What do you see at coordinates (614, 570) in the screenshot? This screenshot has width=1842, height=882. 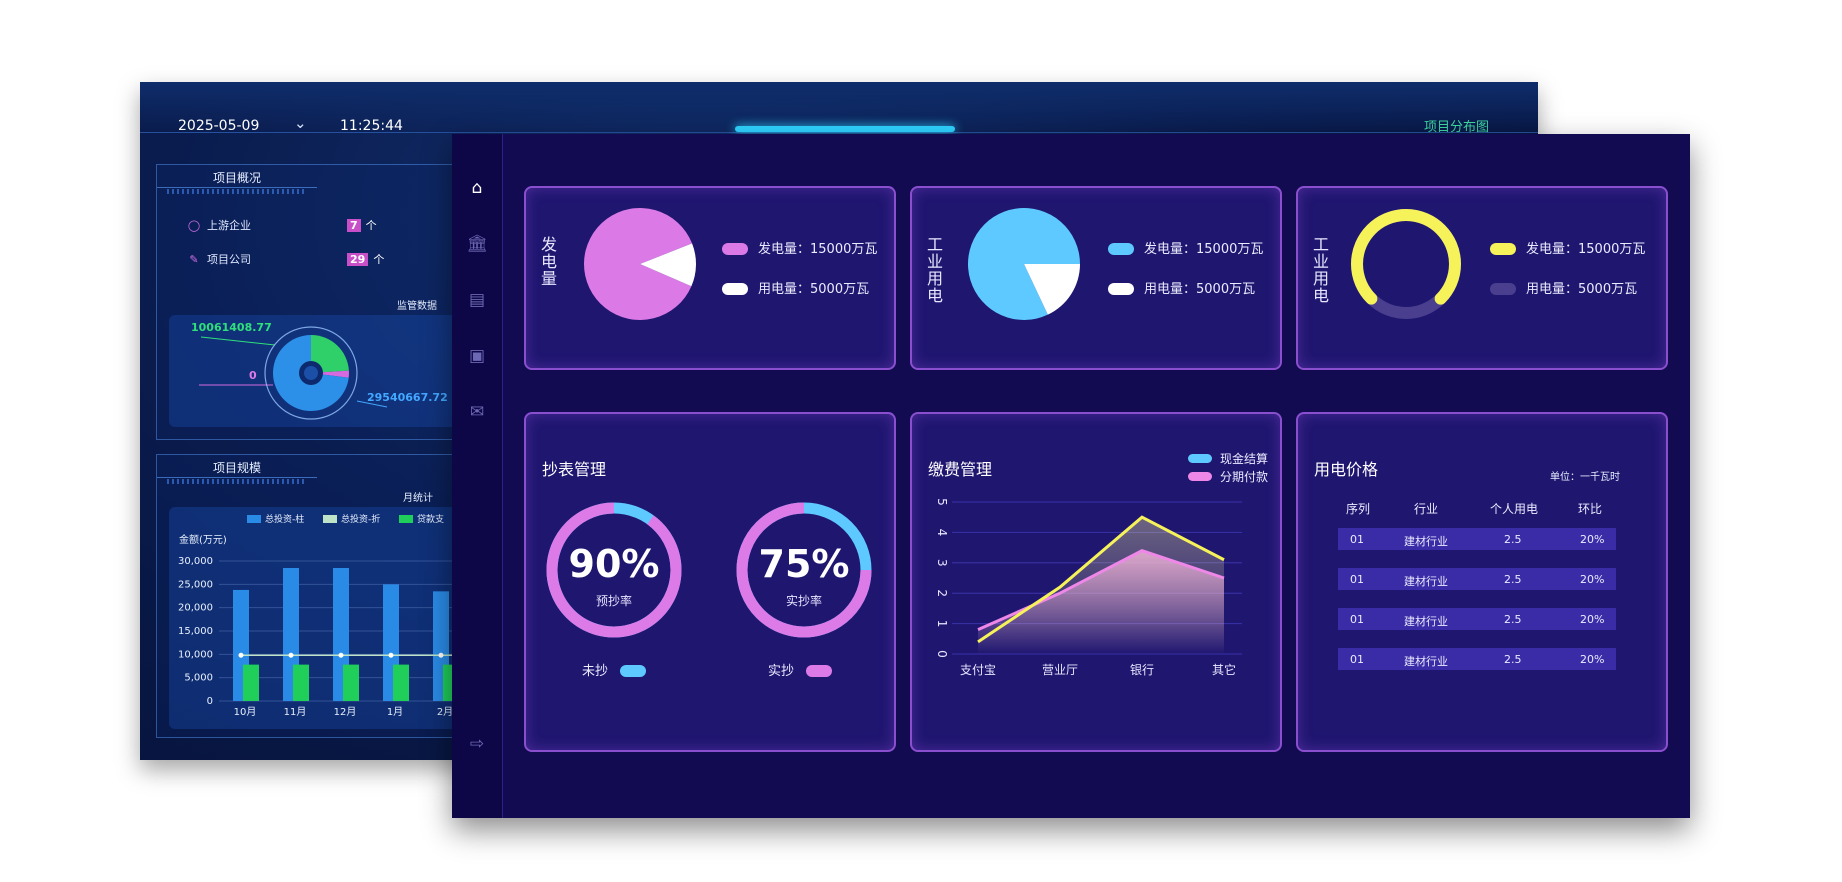 I see `gauge-preread` at bounding box center [614, 570].